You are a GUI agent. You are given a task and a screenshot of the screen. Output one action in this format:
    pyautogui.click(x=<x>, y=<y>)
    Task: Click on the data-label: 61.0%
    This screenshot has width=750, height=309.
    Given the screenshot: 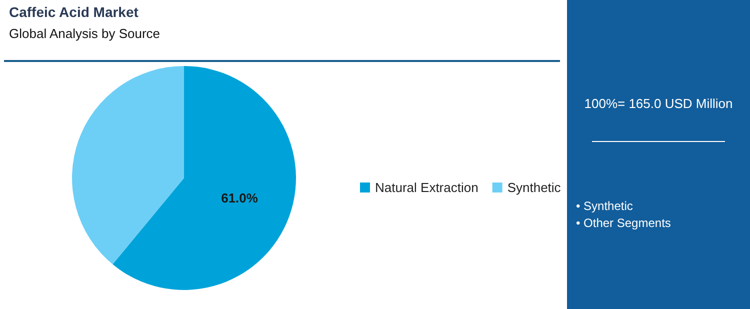 What is the action you would take?
    pyautogui.click(x=239, y=198)
    